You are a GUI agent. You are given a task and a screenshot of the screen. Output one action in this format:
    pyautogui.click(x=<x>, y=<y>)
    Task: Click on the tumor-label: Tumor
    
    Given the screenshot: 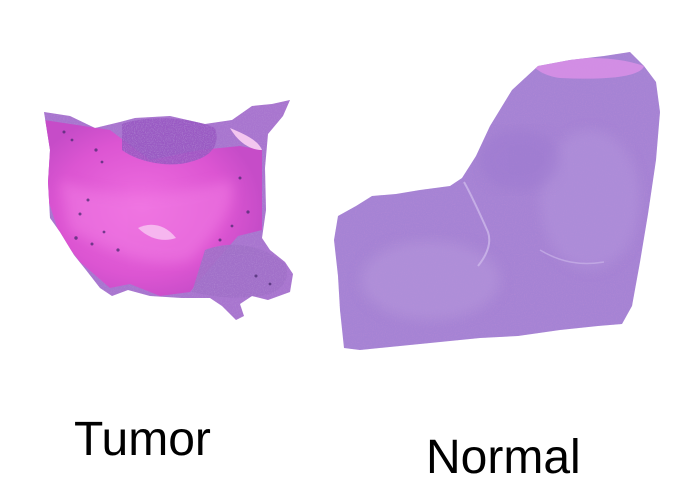 What is the action you would take?
    pyautogui.click(x=142, y=439)
    